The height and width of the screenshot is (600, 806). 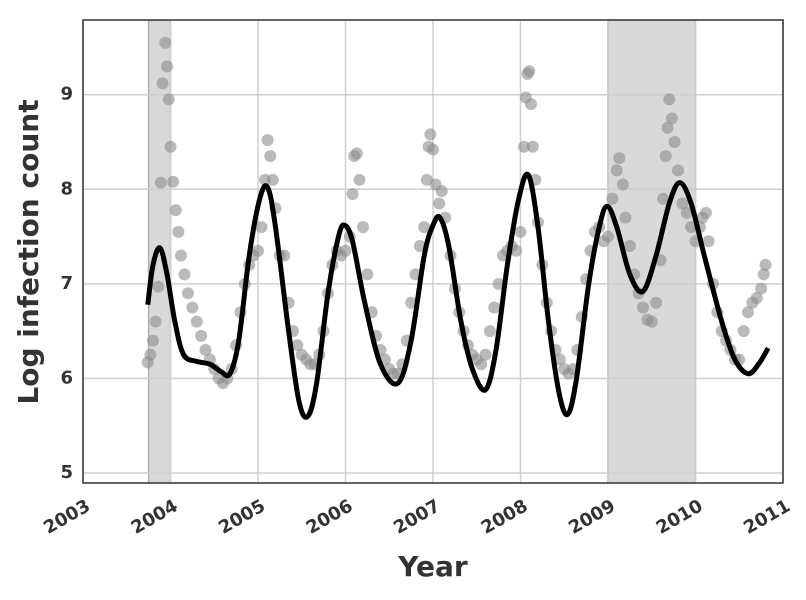 I want to click on x-tick-label: 2004, so click(x=155, y=516).